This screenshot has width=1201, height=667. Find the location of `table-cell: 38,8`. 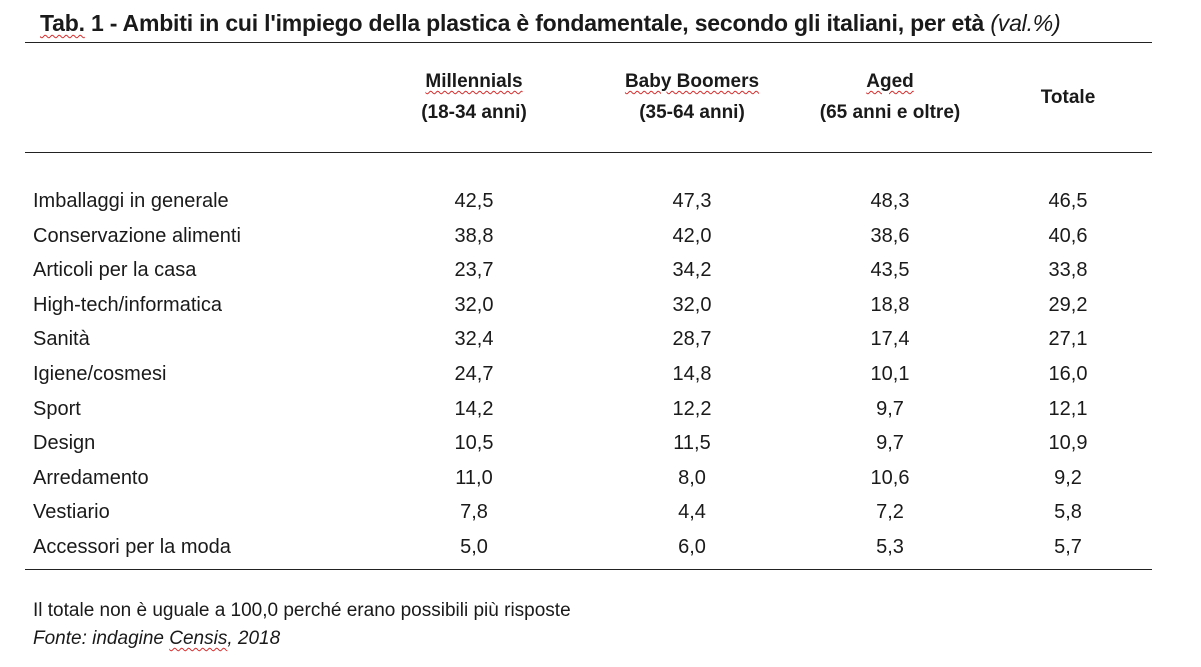

table-cell: 38,8 is located at coordinates (474, 235).